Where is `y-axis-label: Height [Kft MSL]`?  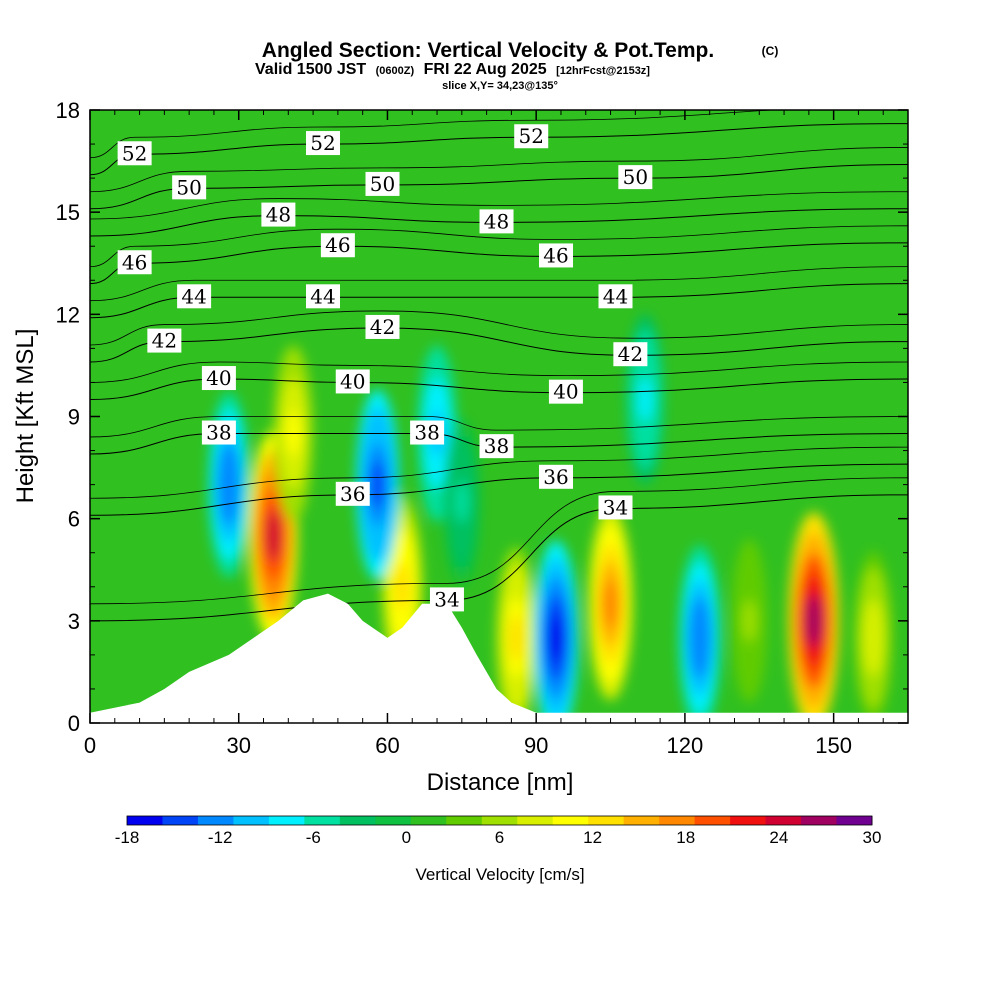
y-axis-label: Height [Kft MSL] is located at coordinates (25, 416).